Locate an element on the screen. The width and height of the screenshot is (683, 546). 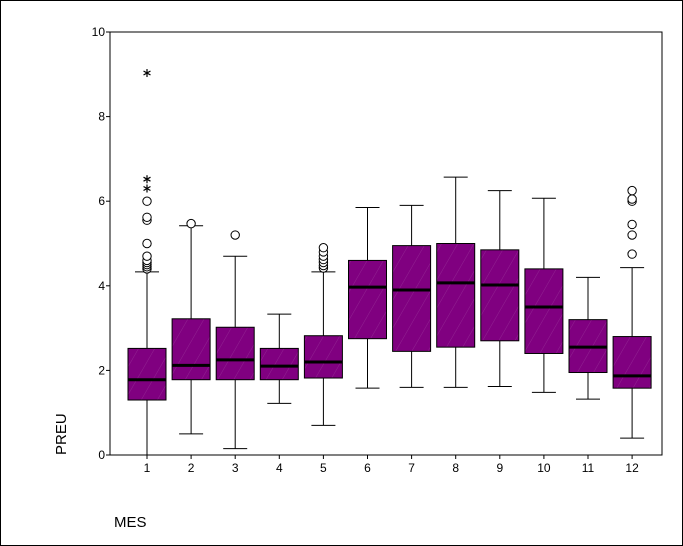
y-tick-label: 6 is located at coordinates (101, 201).